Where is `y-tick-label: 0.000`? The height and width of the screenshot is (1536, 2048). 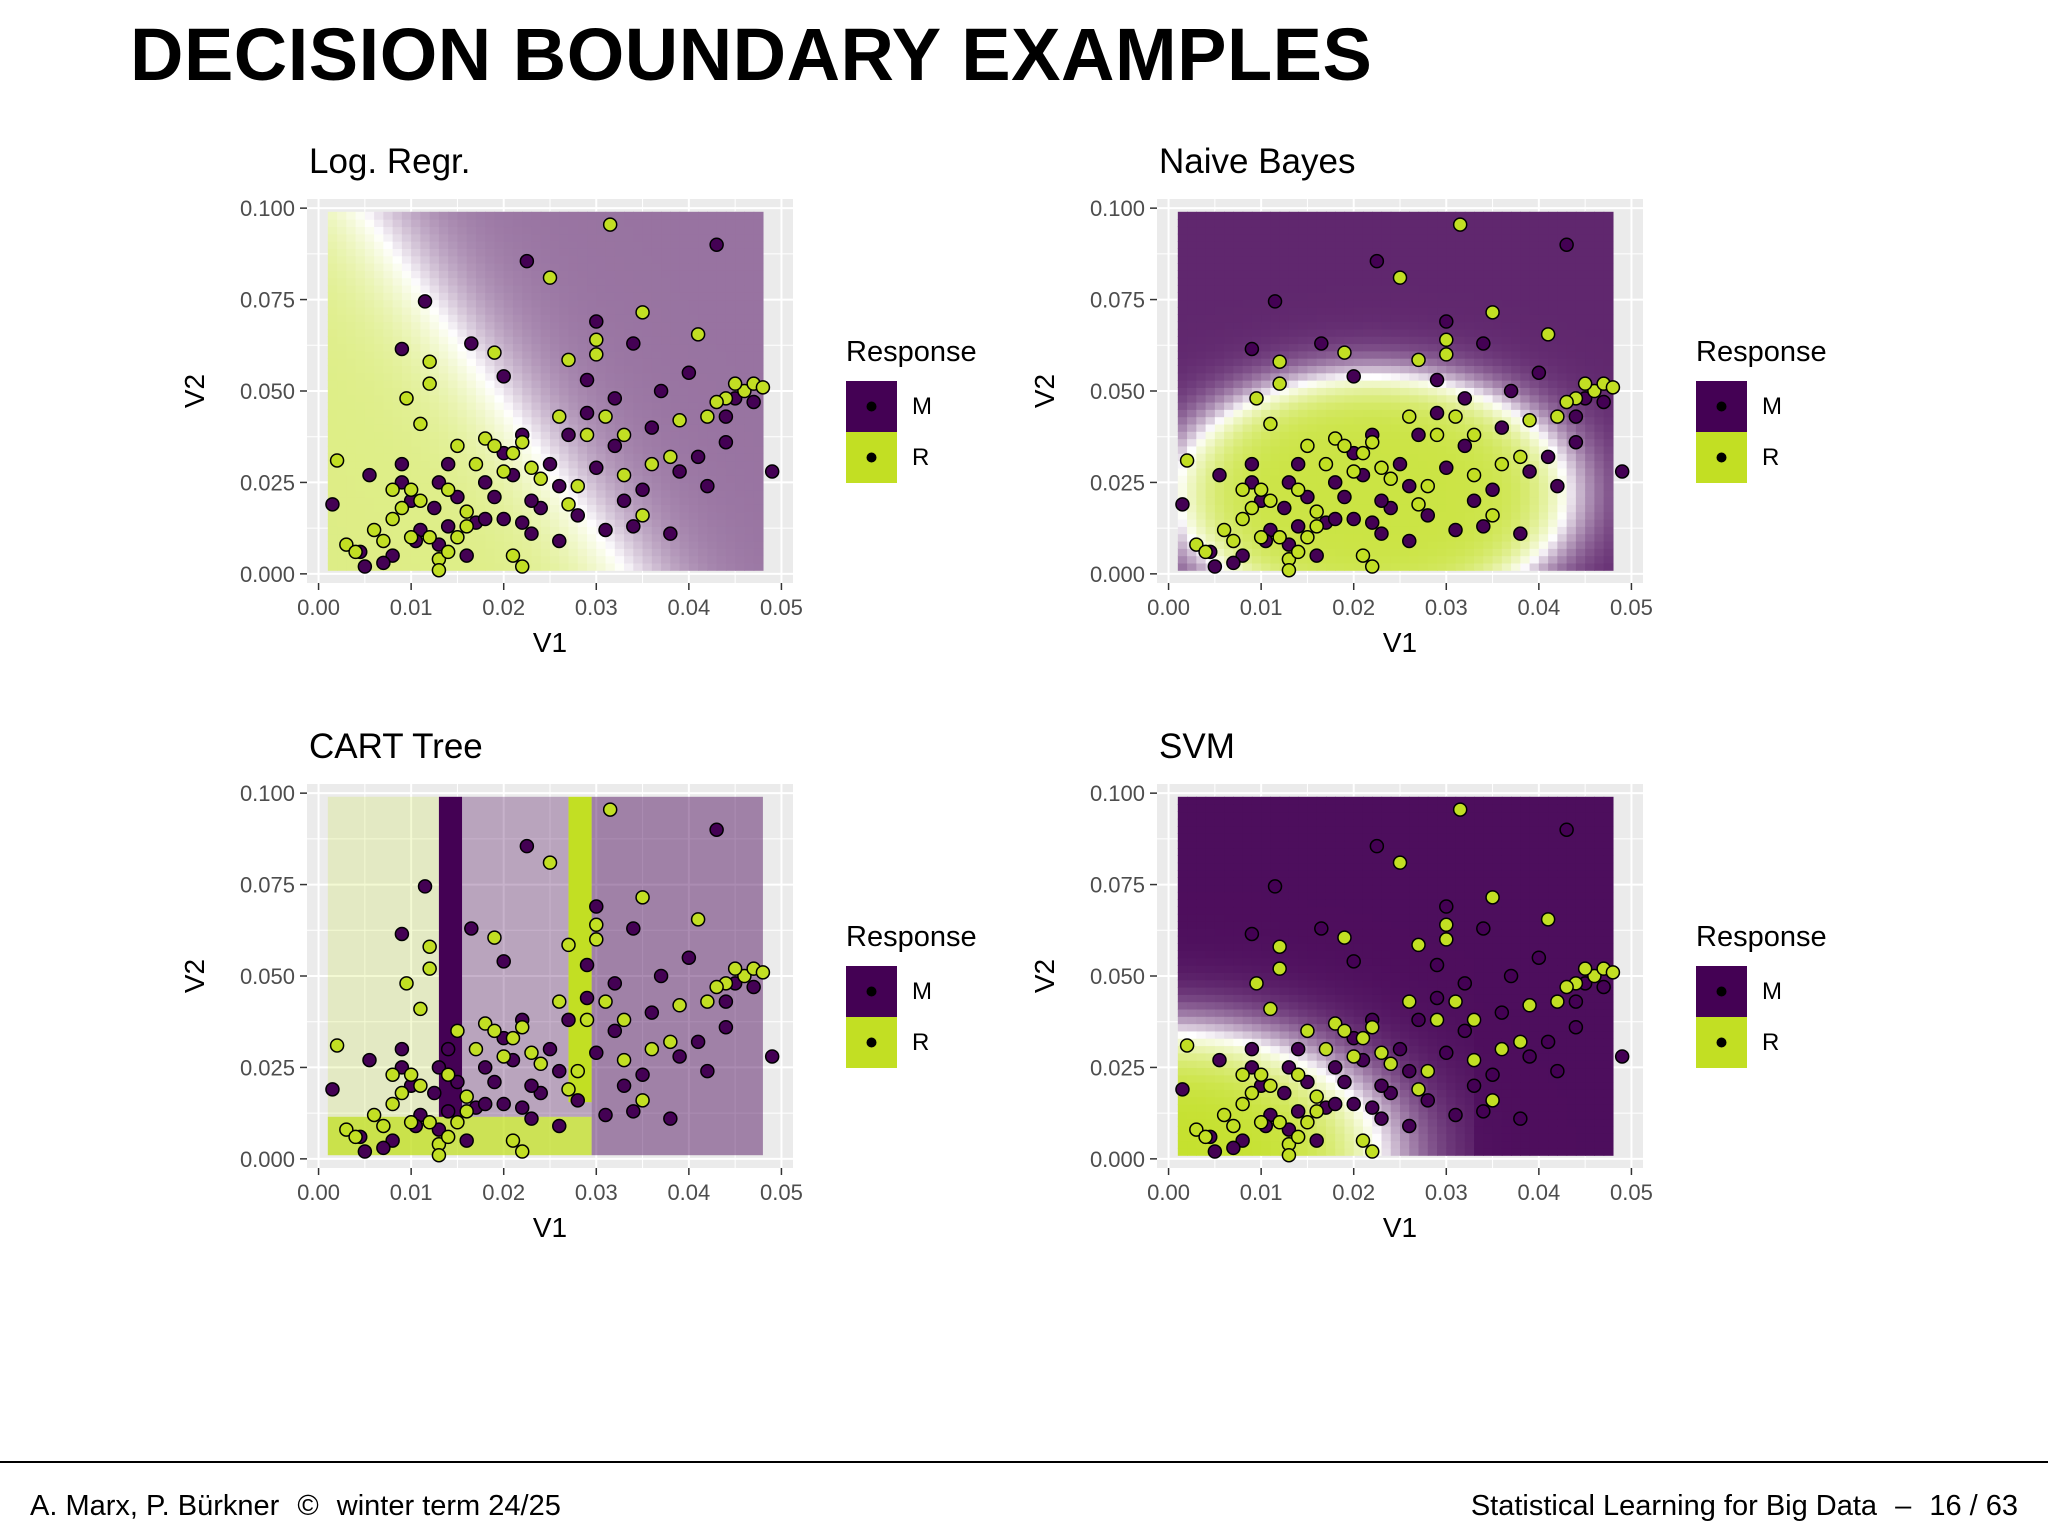
y-tick-label: 0.000 is located at coordinates (267, 574).